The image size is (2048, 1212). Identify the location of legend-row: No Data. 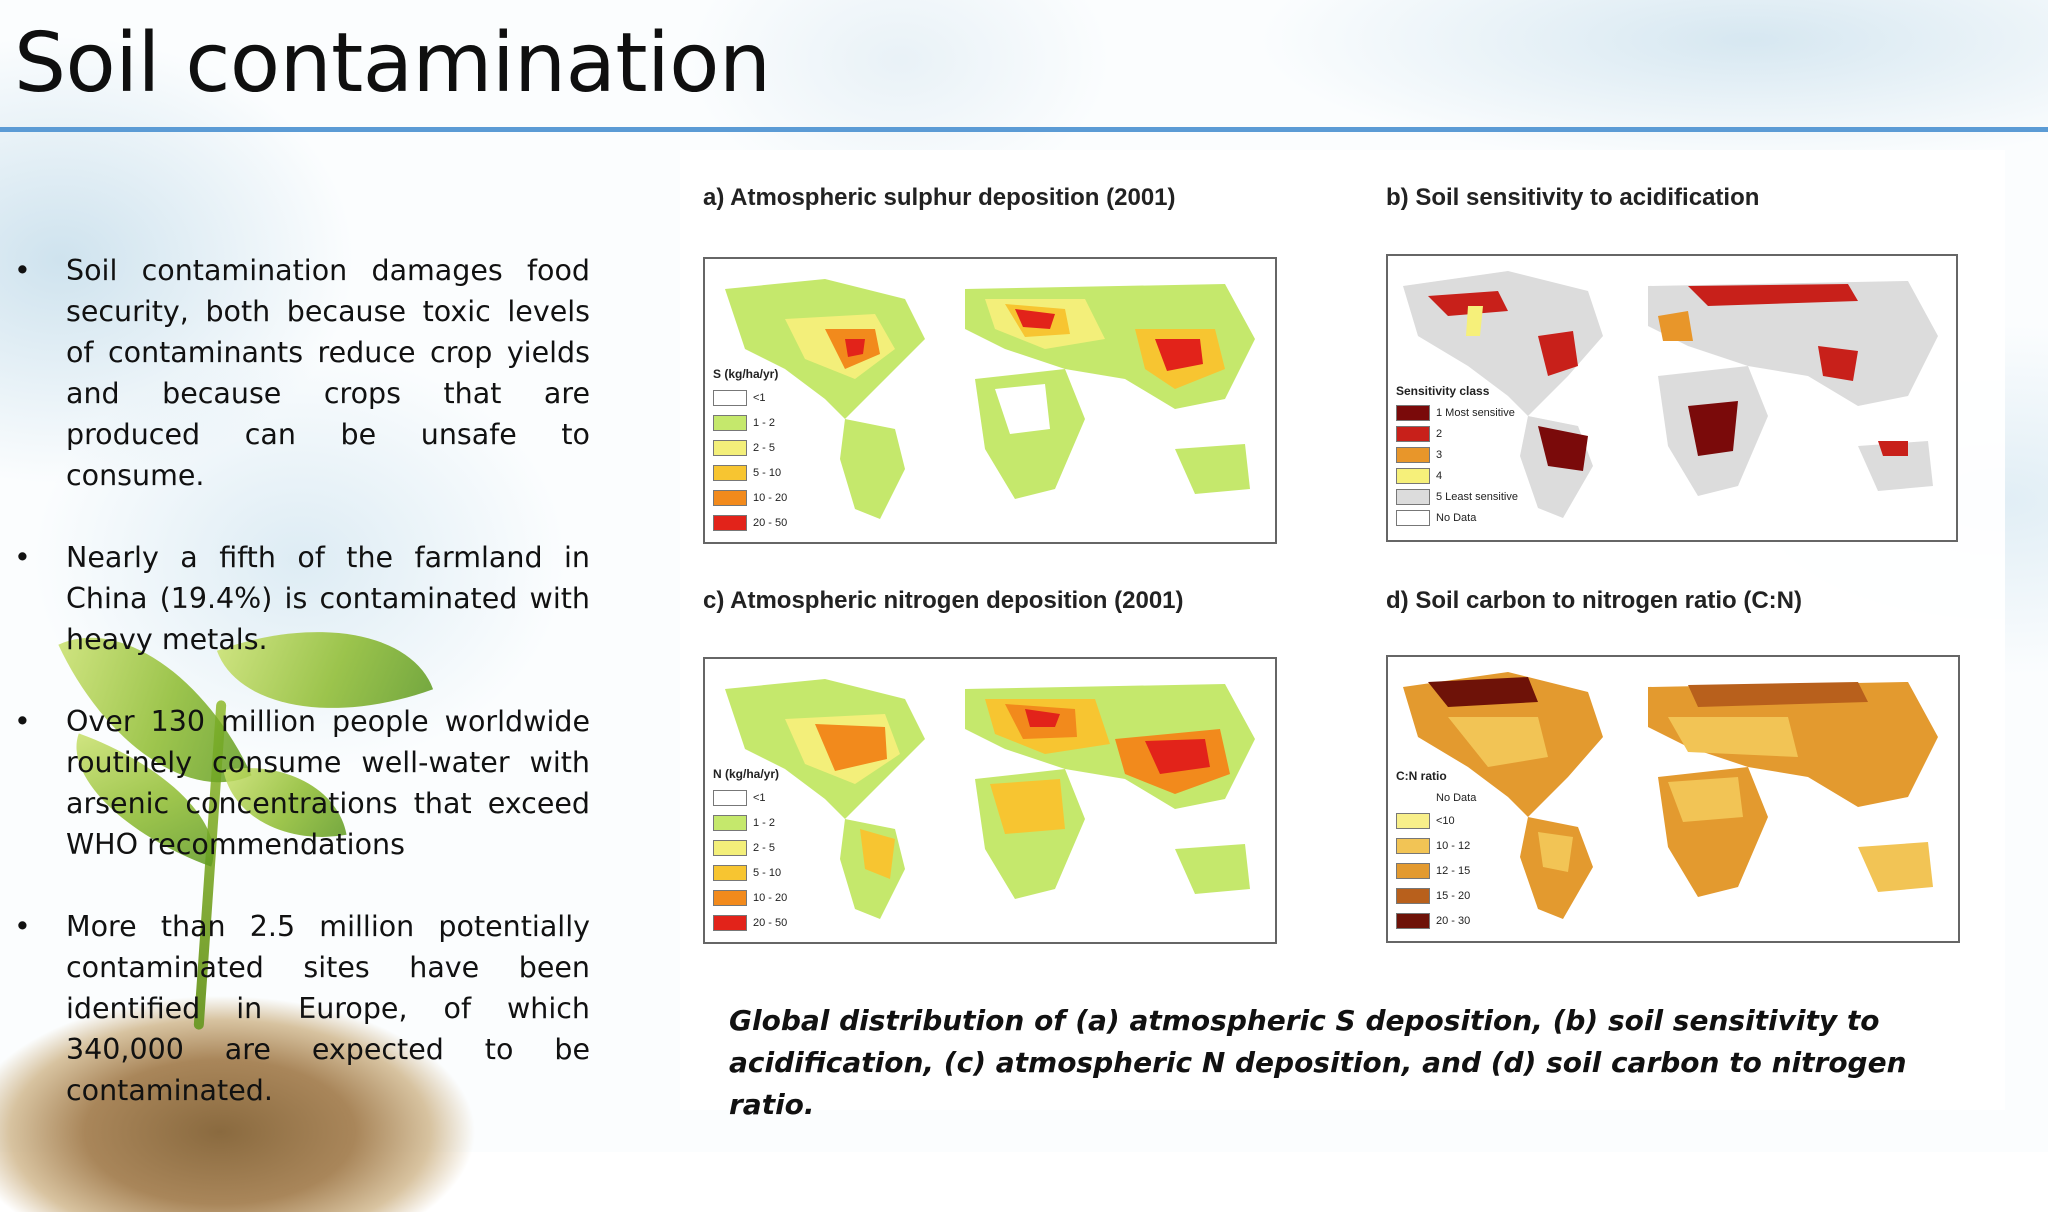
(1457, 517).